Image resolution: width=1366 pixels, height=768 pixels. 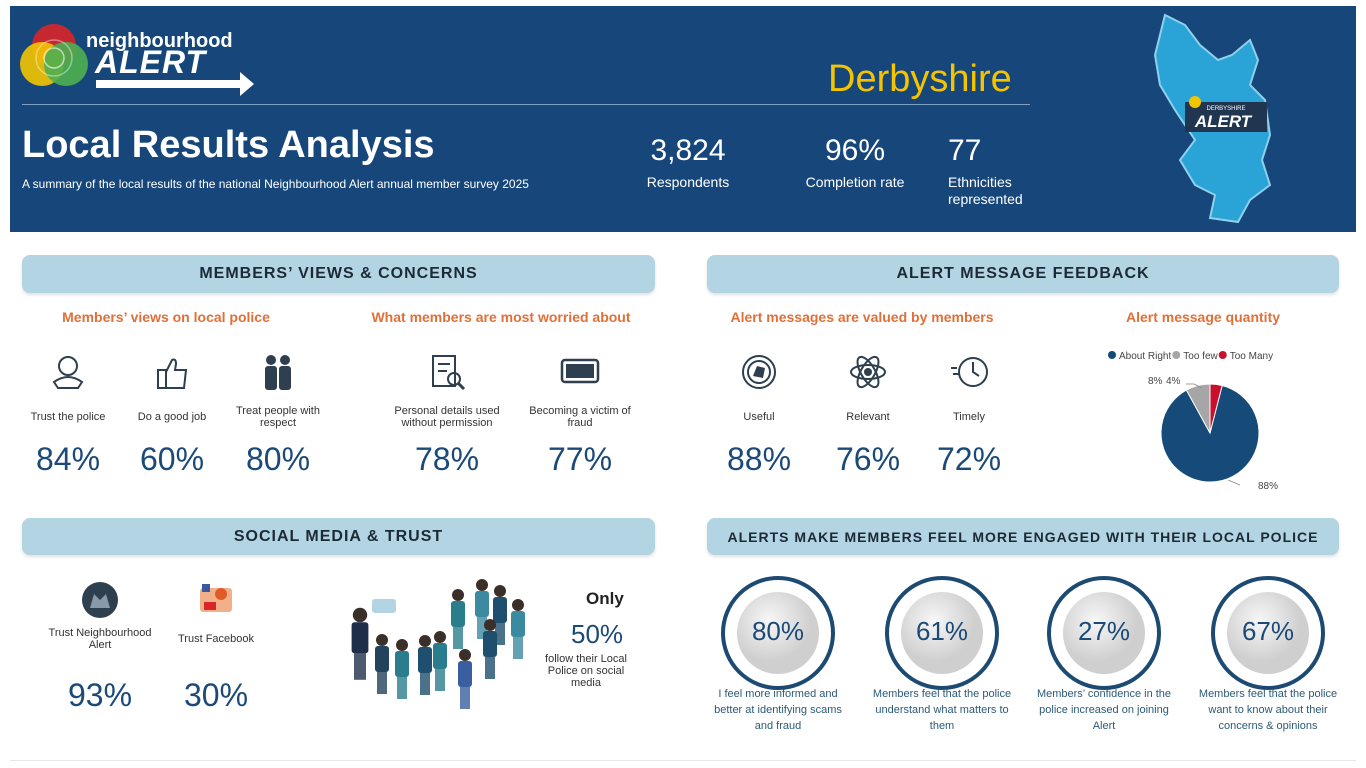 What do you see at coordinates (759, 459) in the screenshot?
I see `item-value: 88%` at bounding box center [759, 459].